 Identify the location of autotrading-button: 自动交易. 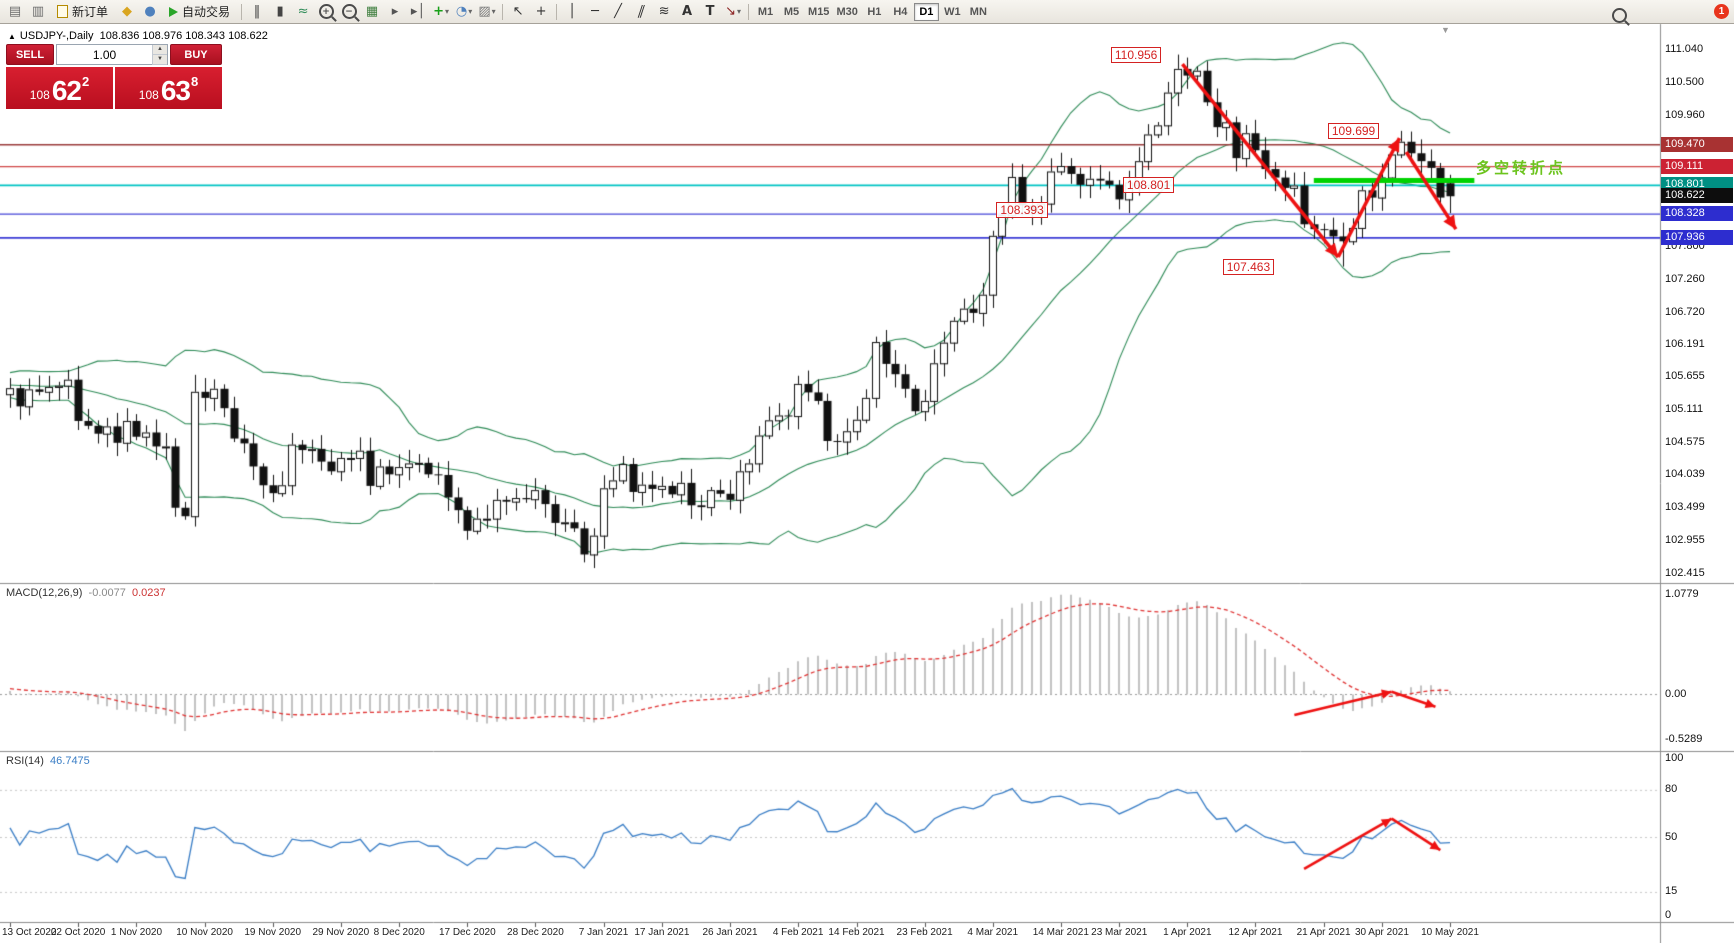
(199, 12).